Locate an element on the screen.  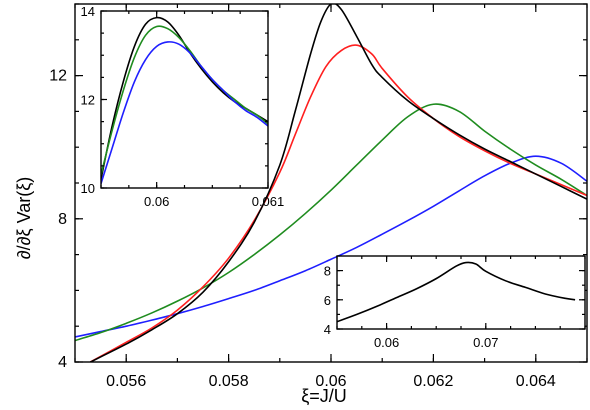
main-x-tick-label: 0.062 is located at coordinates (433, 381).